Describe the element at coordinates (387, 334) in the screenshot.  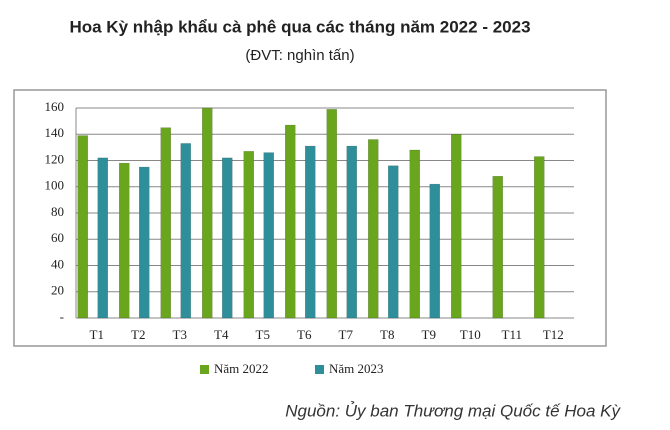
I see `x-tick-label: T8` at that location.